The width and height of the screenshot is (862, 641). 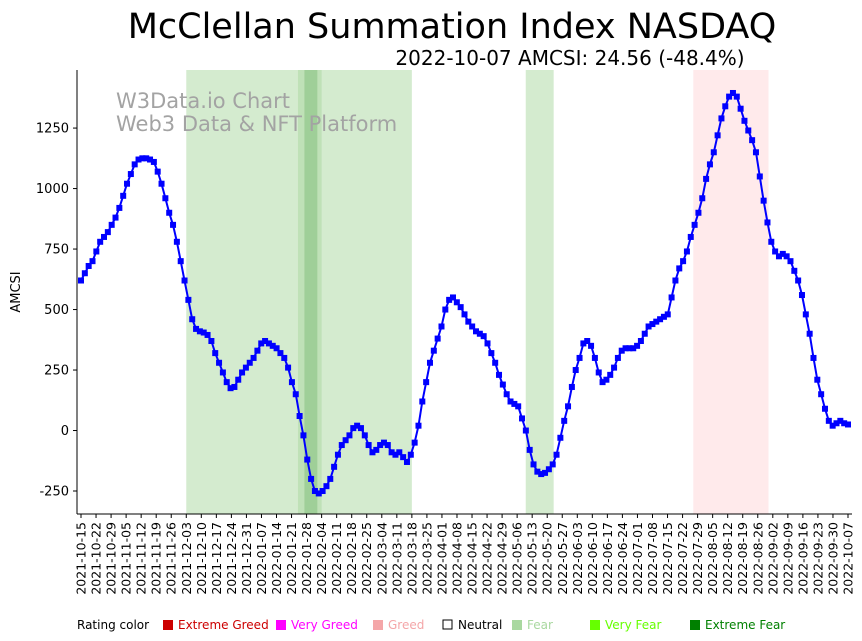 What do you see at coordinates (65, 431) in the screenshot?
I see `y-tick-label: 0` at bounding box center [65, 431].